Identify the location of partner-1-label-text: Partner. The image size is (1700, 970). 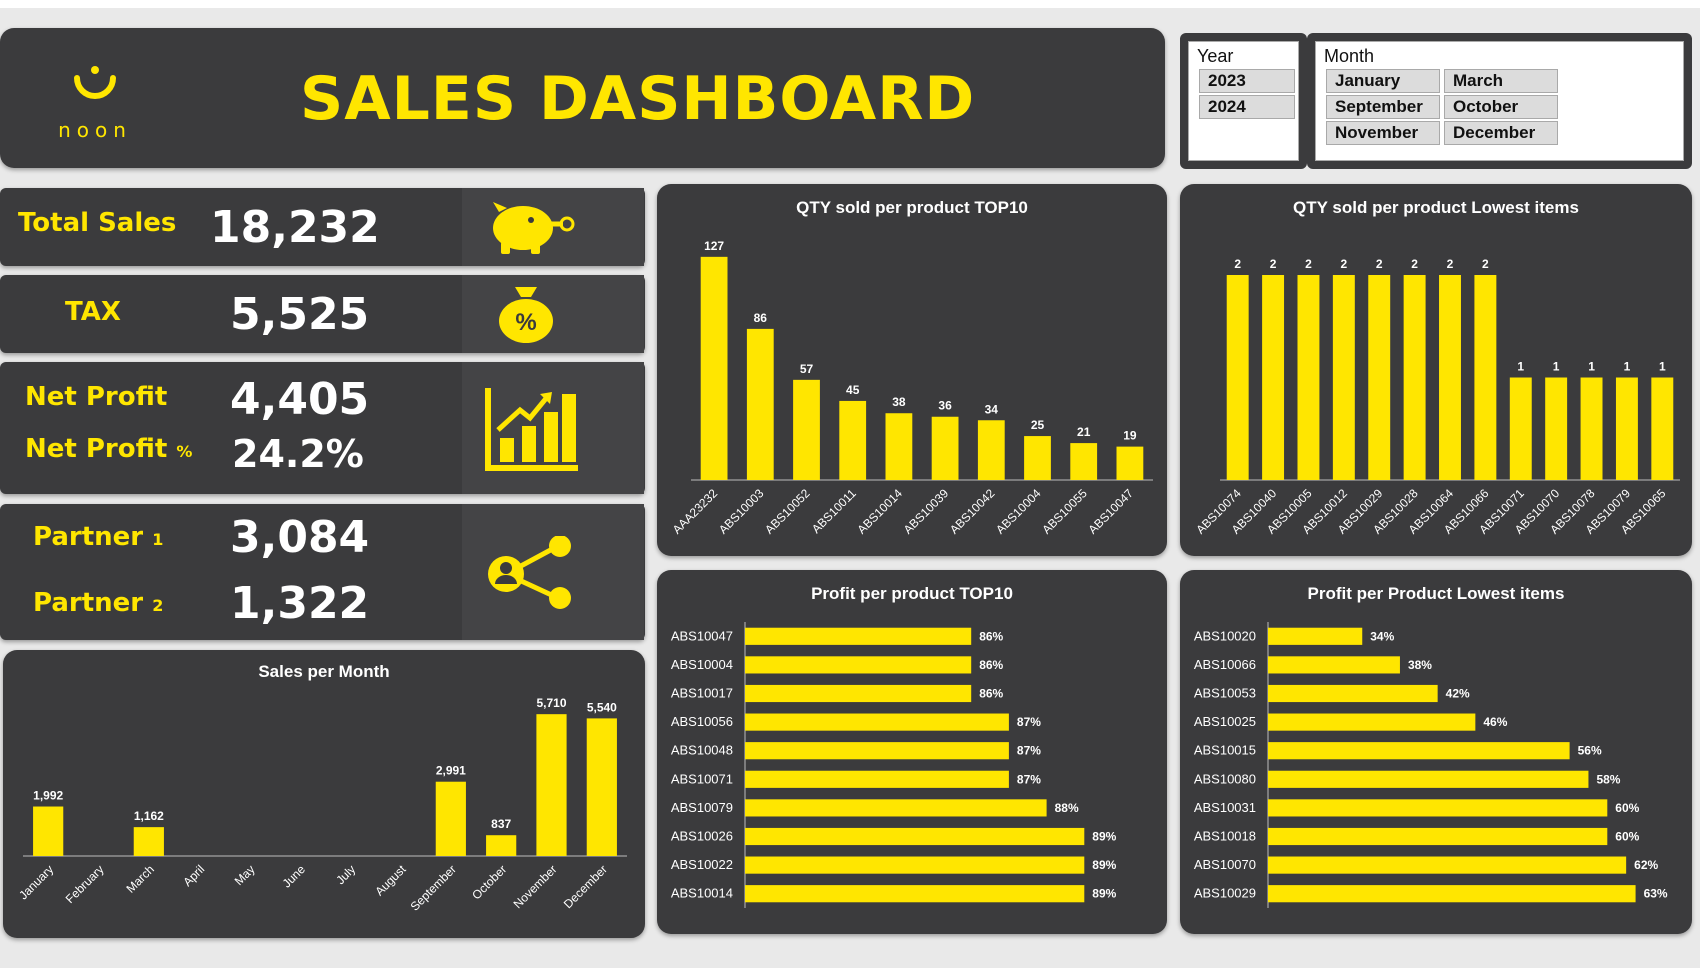
(88, 537).